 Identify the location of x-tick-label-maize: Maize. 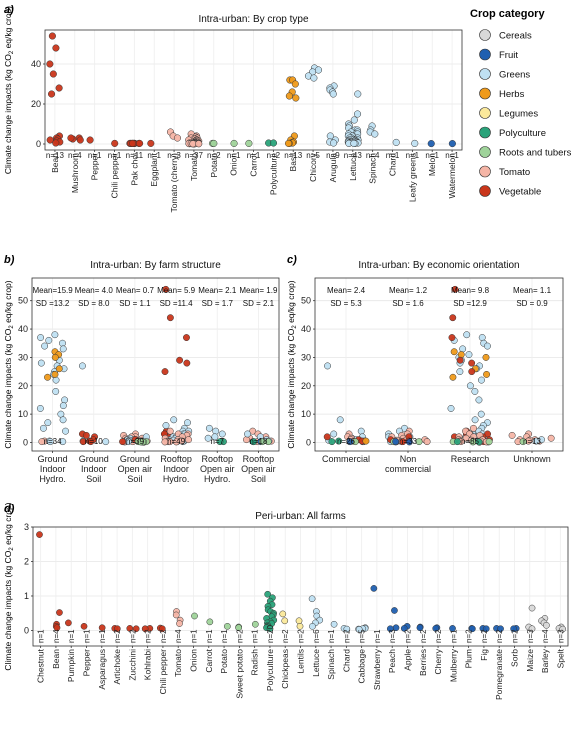
(530, 660).